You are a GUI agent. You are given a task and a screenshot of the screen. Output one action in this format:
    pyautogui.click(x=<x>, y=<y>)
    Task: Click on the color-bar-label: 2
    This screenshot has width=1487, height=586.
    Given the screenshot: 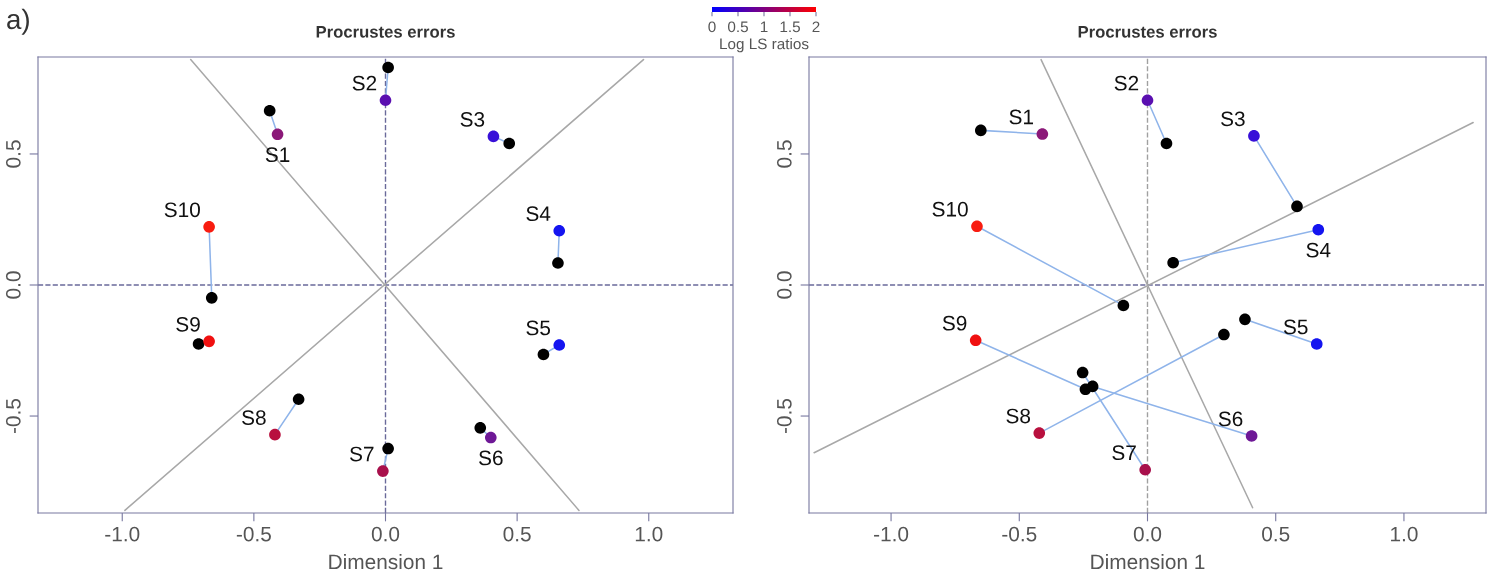 What is the action you would take?
    pyautogui.click(x=816, y=27)
    